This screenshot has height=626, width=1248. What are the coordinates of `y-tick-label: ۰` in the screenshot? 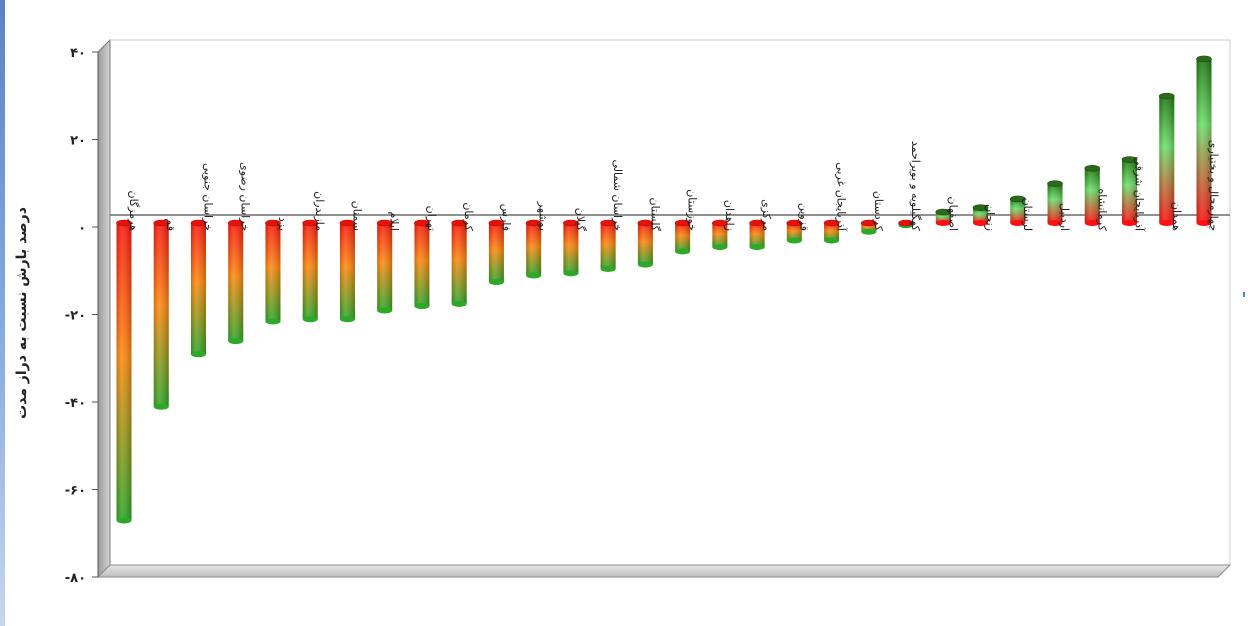 It's located at (82, 228).